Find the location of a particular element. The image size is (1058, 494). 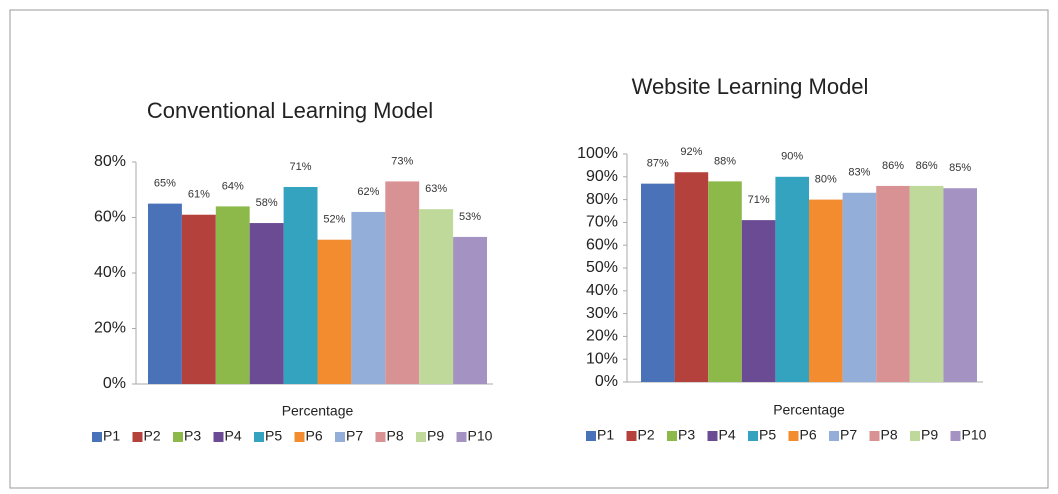

data-label: 61% is located at coordinates (199, 195).